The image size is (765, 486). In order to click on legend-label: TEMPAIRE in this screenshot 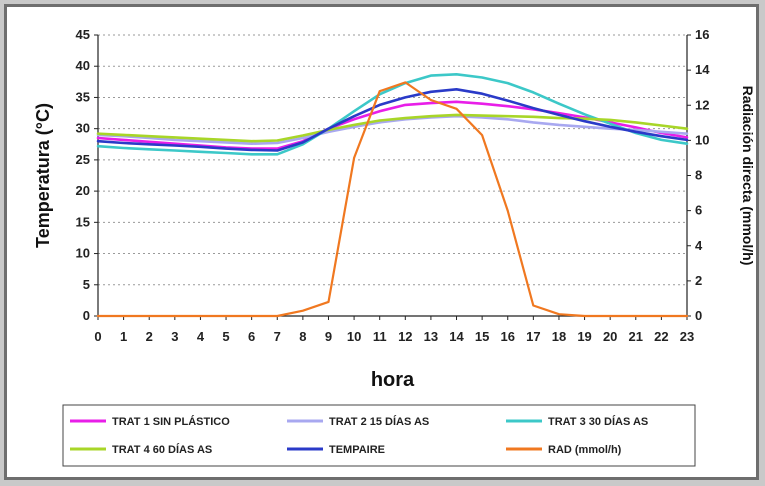, I will do `click(357, 450)`.